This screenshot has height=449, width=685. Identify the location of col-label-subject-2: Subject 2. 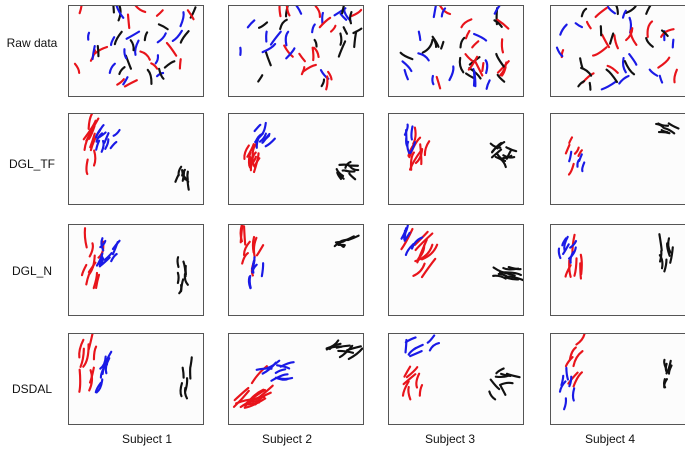
(287, 439).